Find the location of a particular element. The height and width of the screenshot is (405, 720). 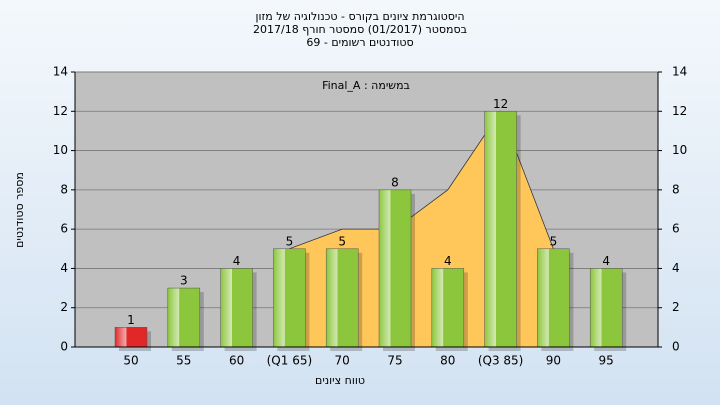

x-tick-label: 55 is located at coordinates (183, 361).